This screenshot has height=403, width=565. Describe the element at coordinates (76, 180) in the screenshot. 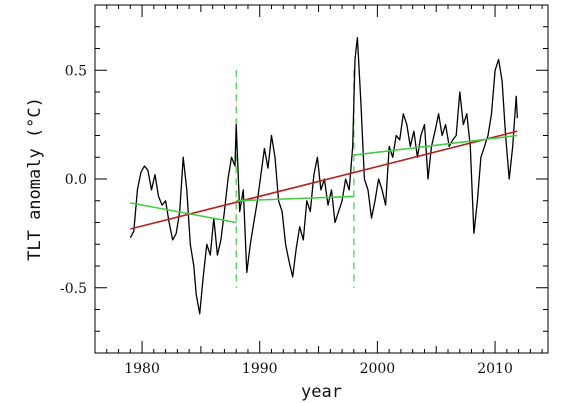

I see `y-tick-label: 0.0` at that location.